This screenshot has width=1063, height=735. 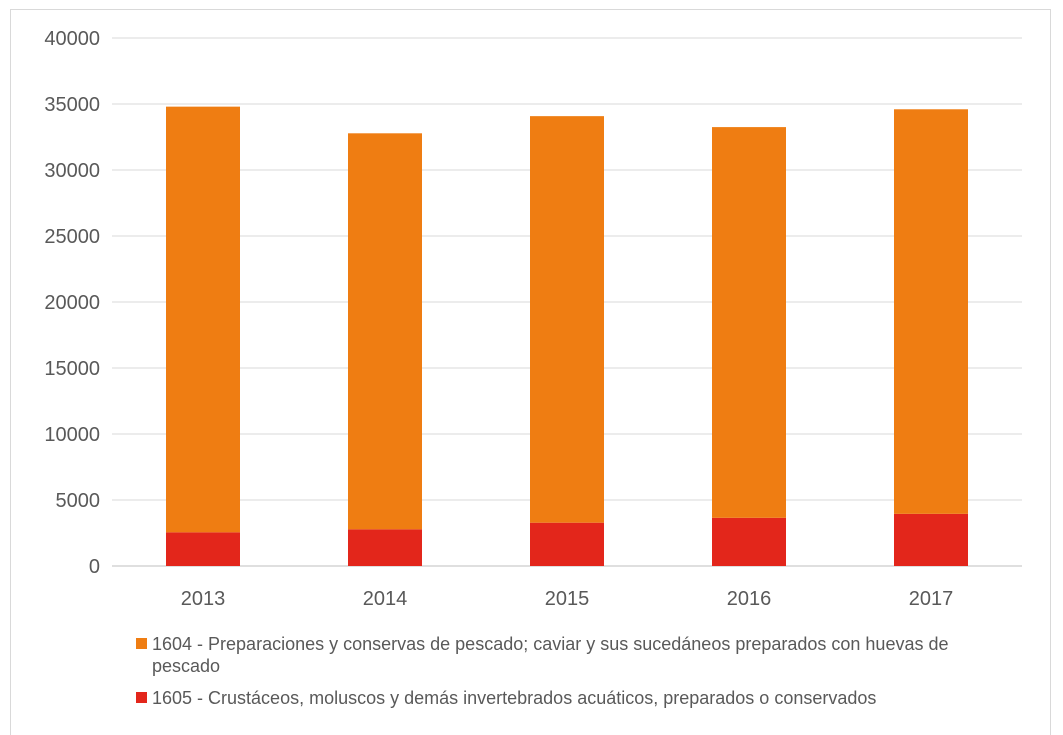 I want to click on y-tick-label: 40000, so click(x=72, y=39).